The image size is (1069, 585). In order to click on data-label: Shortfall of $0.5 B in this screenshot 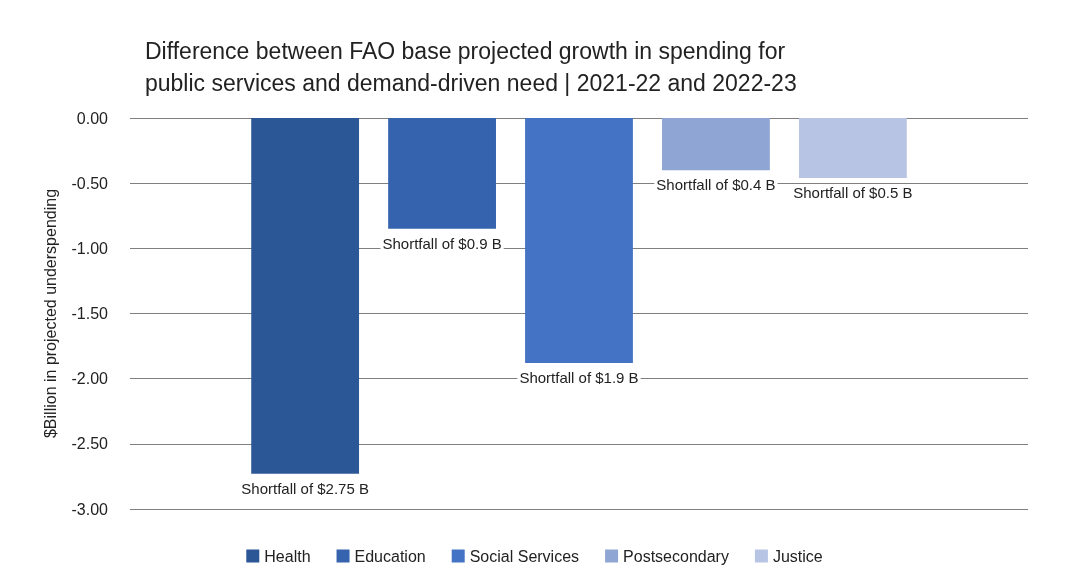, I will do `click(853, 192)`.